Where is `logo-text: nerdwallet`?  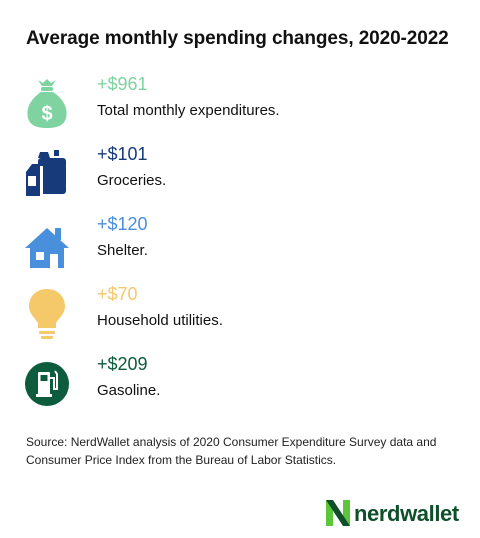
logo-text: nerdwallet is located at coordinates (406, 513).